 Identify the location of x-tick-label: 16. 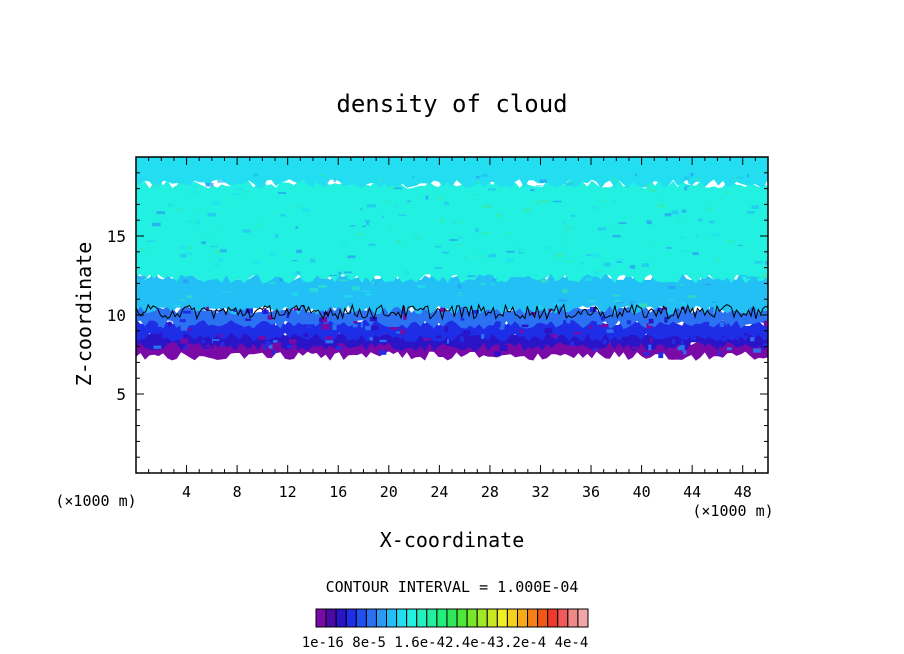
(338, 492).